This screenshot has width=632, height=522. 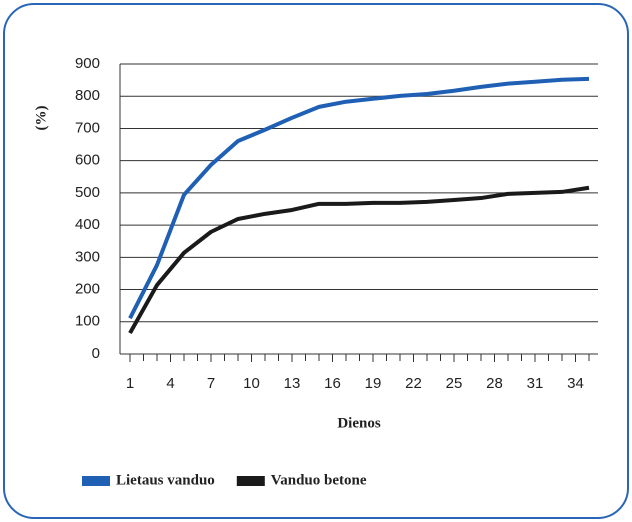 What do you see at coordinates (87, 224) in the screenshot?
I see `y-tick-label: 400` at bounding box center [87, 224].